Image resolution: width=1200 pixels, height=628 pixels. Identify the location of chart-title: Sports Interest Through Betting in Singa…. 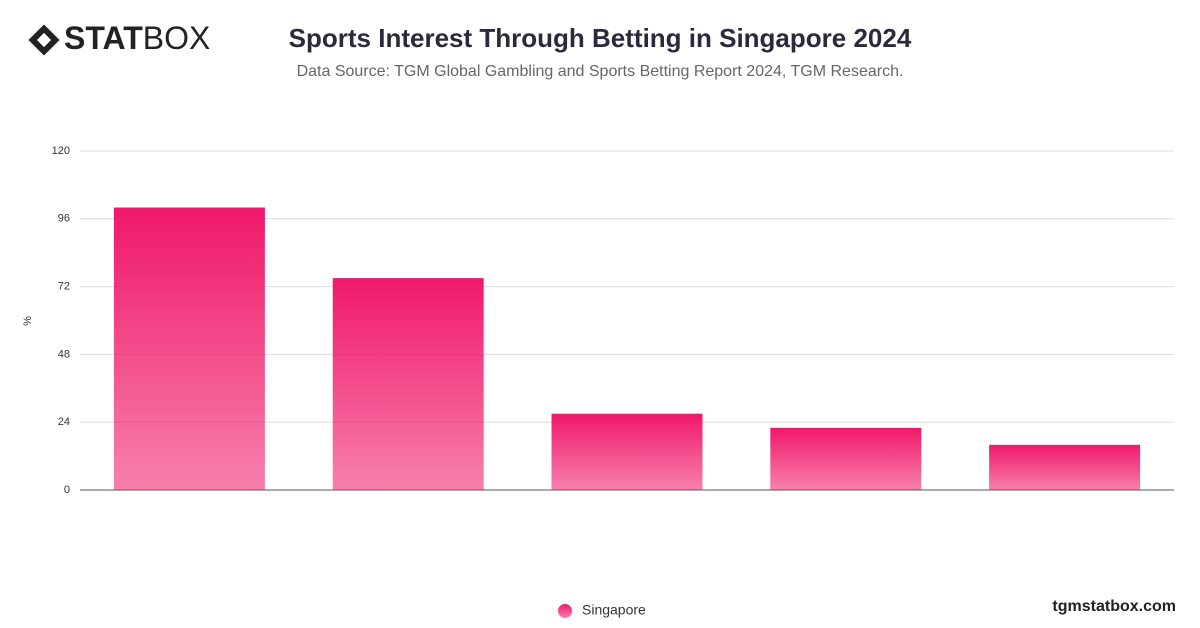
(600, 38).